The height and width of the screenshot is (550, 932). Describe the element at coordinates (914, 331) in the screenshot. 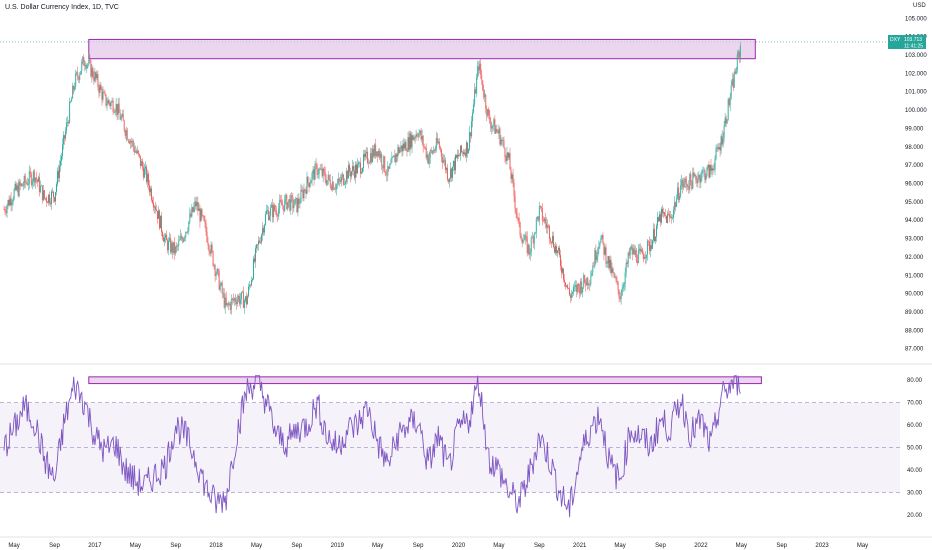

I see `price-tick-label: 88.000` at that location.